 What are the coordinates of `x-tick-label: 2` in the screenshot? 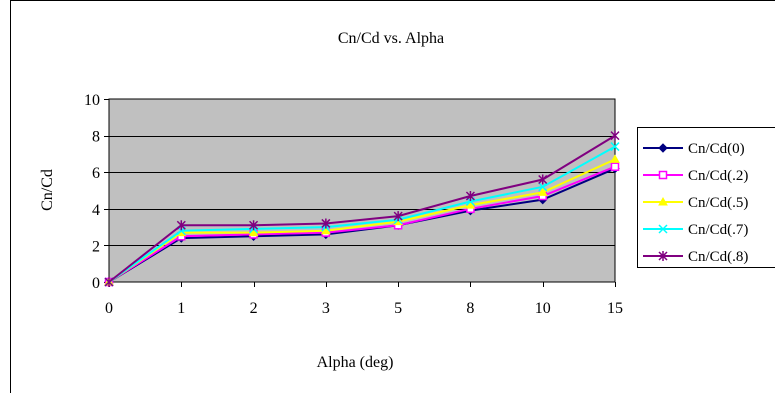 It's located at (254, 308).